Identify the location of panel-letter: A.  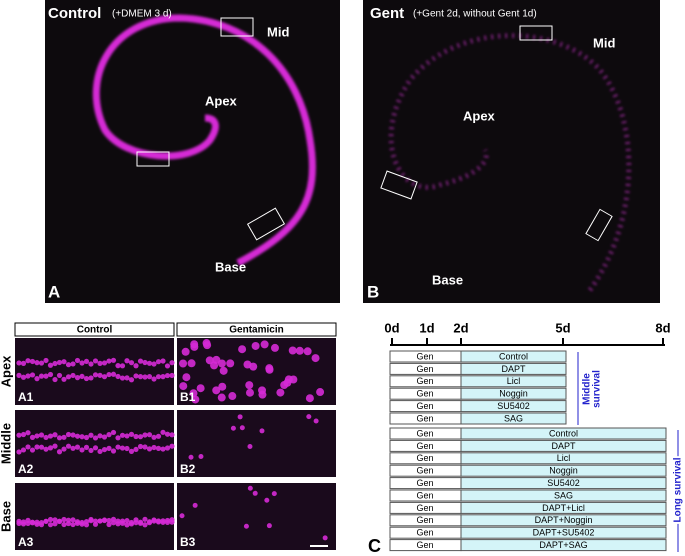
(54, 291).